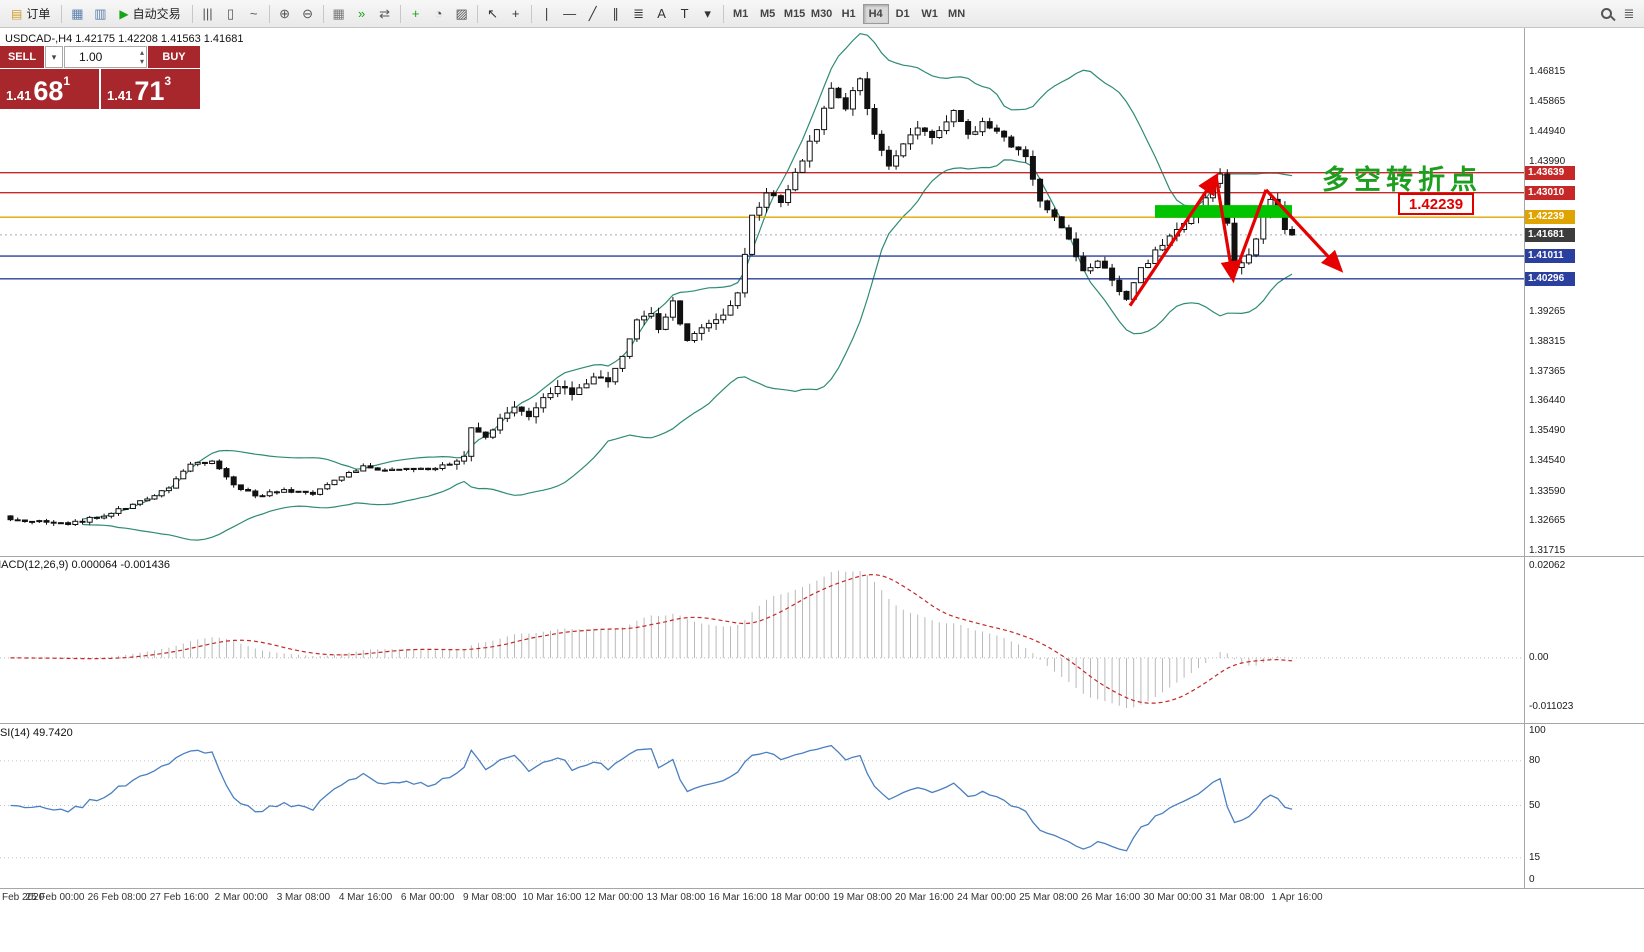  I want to click on time-axis-label: 25 Feb 00:00, so click(55, 897).